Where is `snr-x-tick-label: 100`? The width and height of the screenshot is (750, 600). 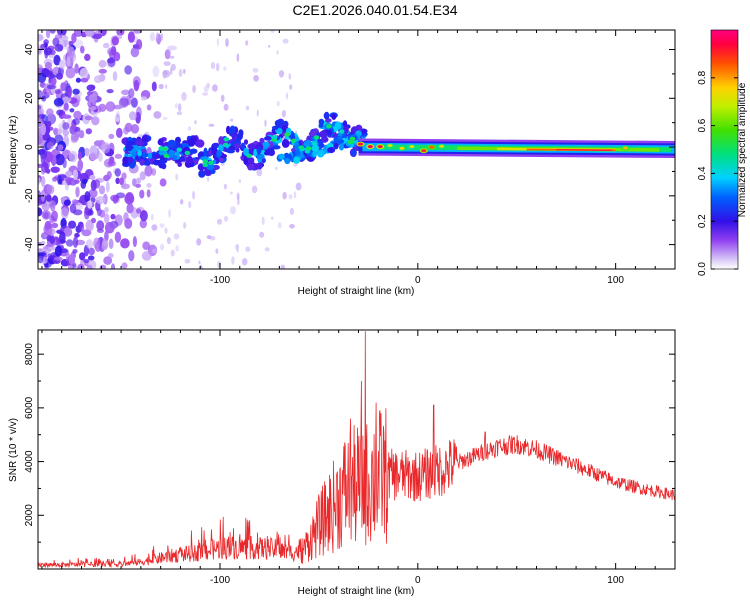 snr-x-tick-label: 100 is located at coordinates (615, 580).